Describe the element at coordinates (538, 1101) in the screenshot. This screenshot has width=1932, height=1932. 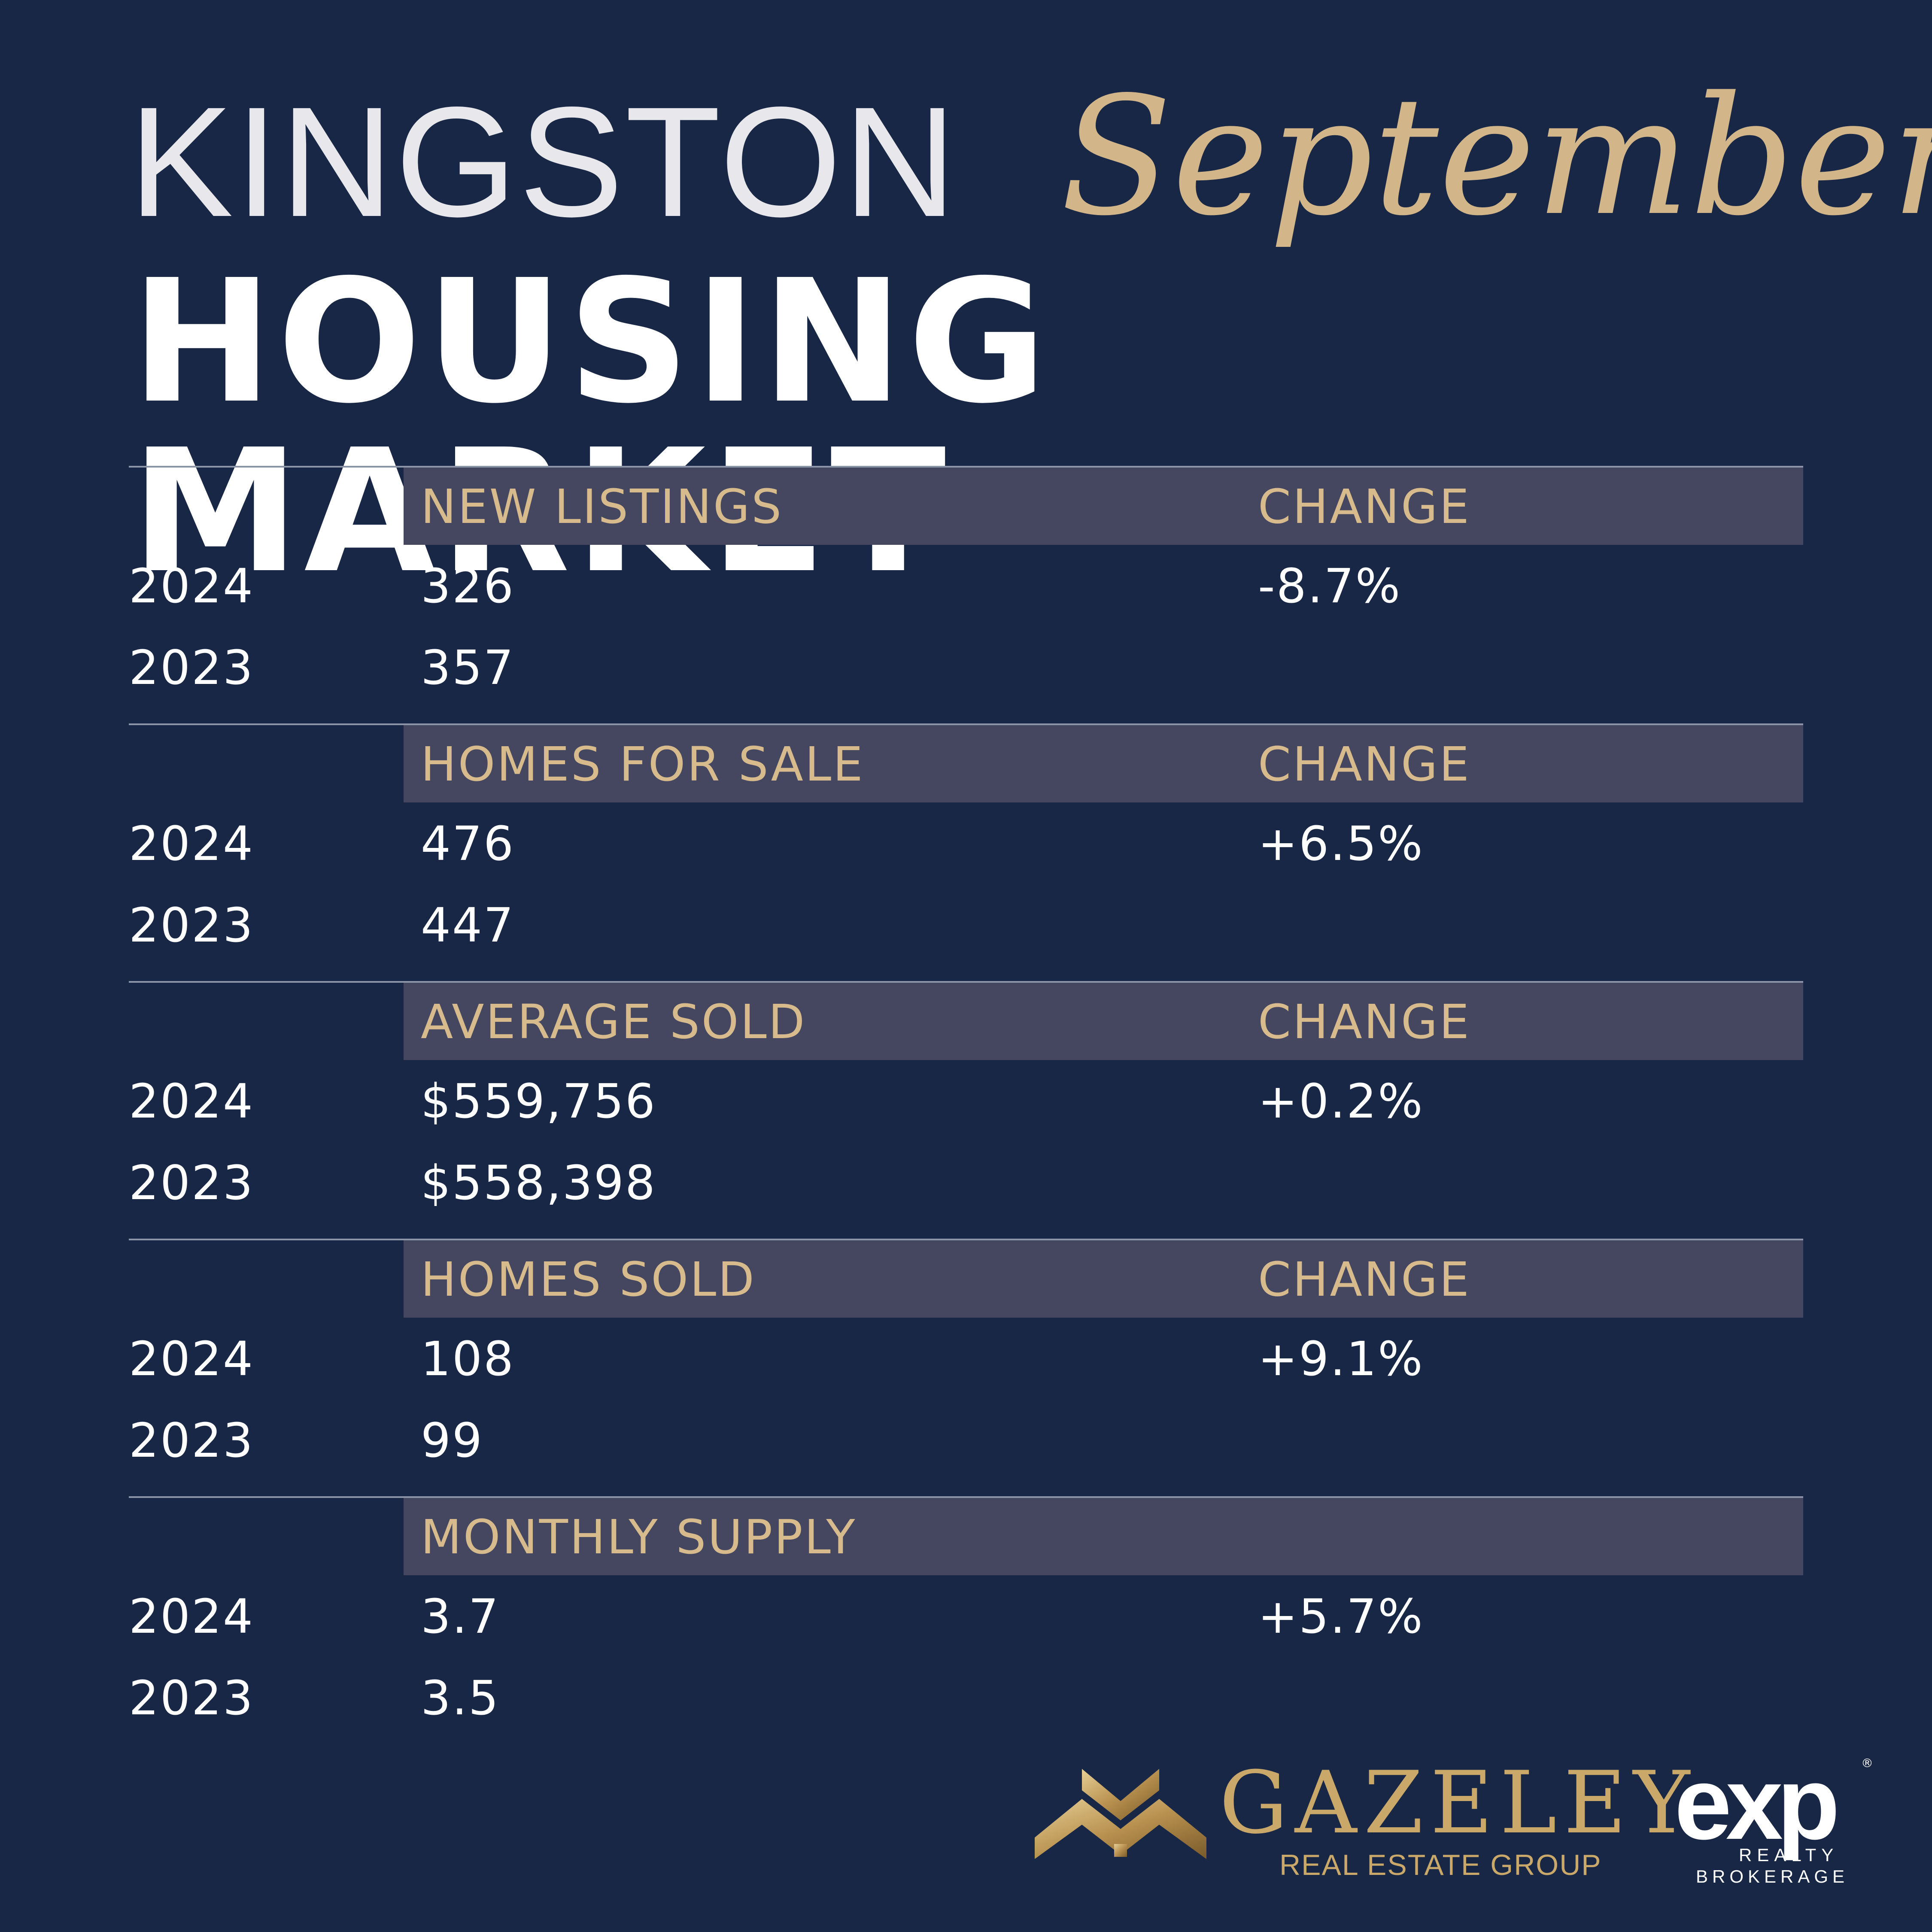
I see `row-value: $559,756` at that location.